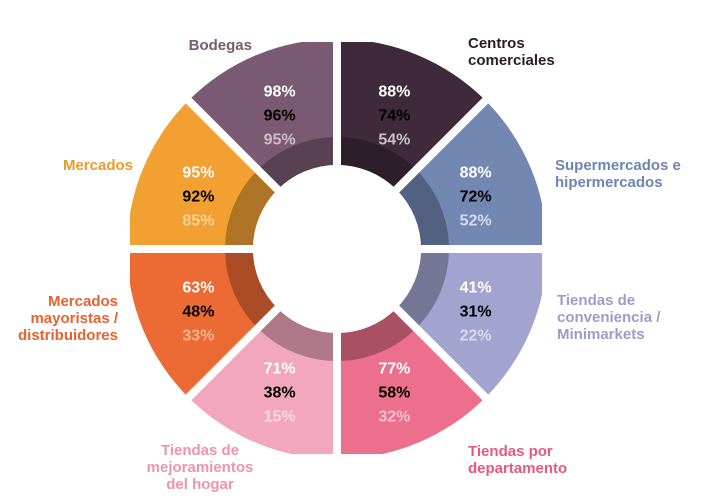 The image size is (704, 504). I want to click on segment-1-label-line-0: Supermercados e, so click(618, 165).